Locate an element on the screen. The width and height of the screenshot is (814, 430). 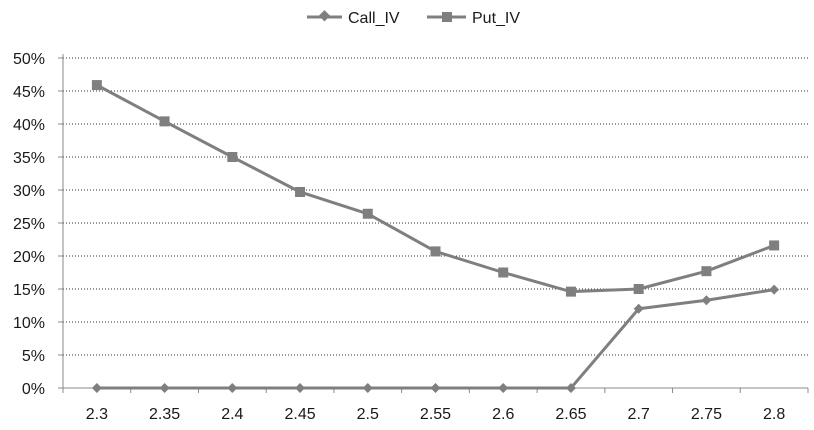
x-tick-label: 2.5 is located at coordinates (368, 414).